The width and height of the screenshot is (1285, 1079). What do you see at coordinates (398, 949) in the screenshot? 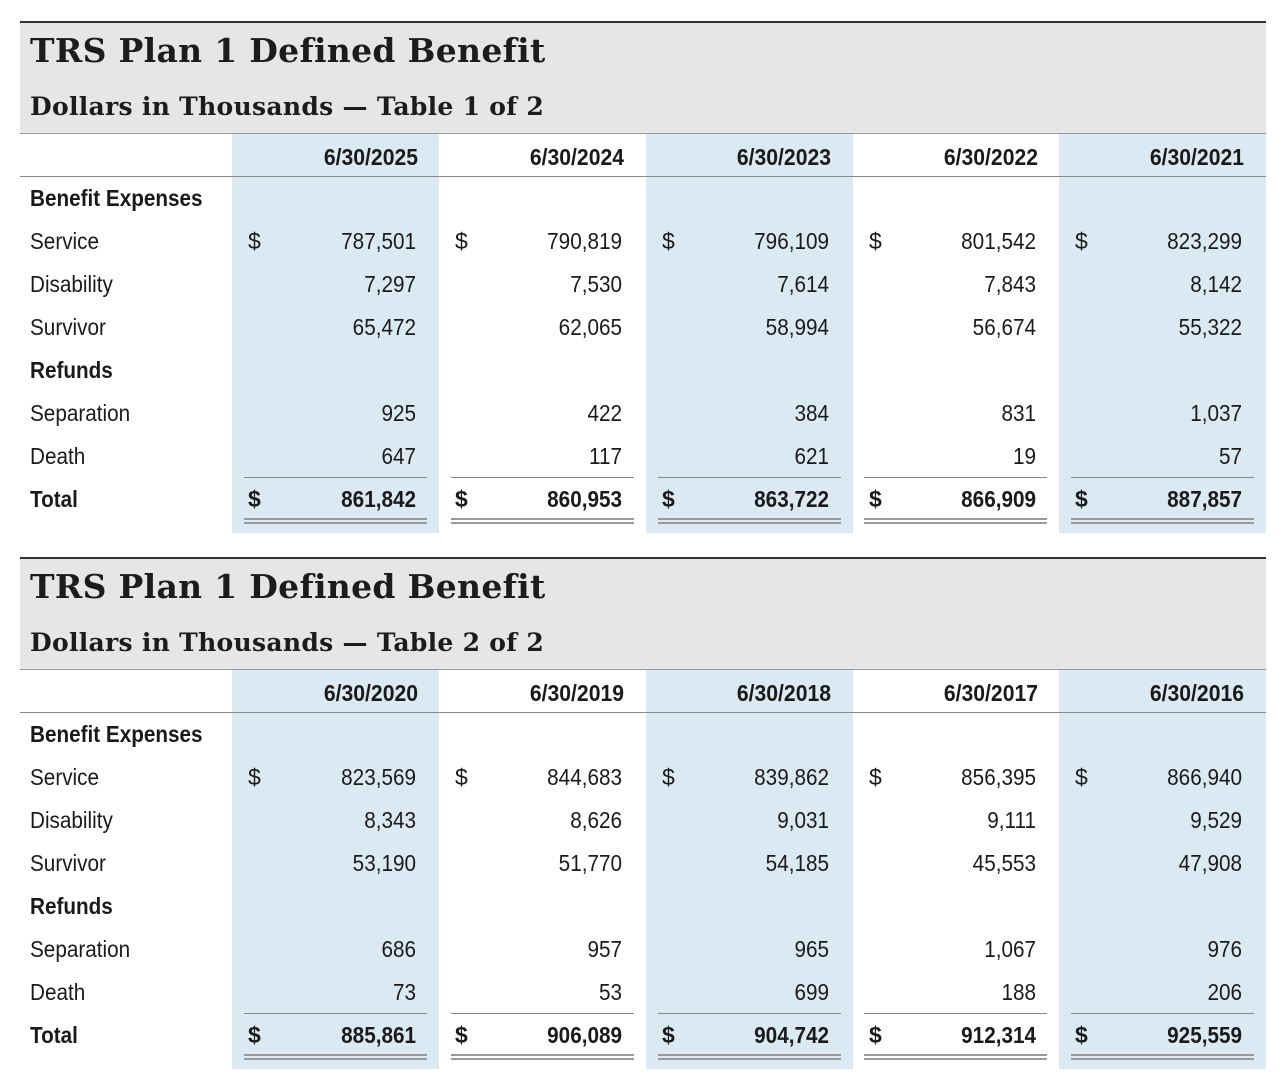
I see `cell-value: 686` at bounding box center [398, 949].